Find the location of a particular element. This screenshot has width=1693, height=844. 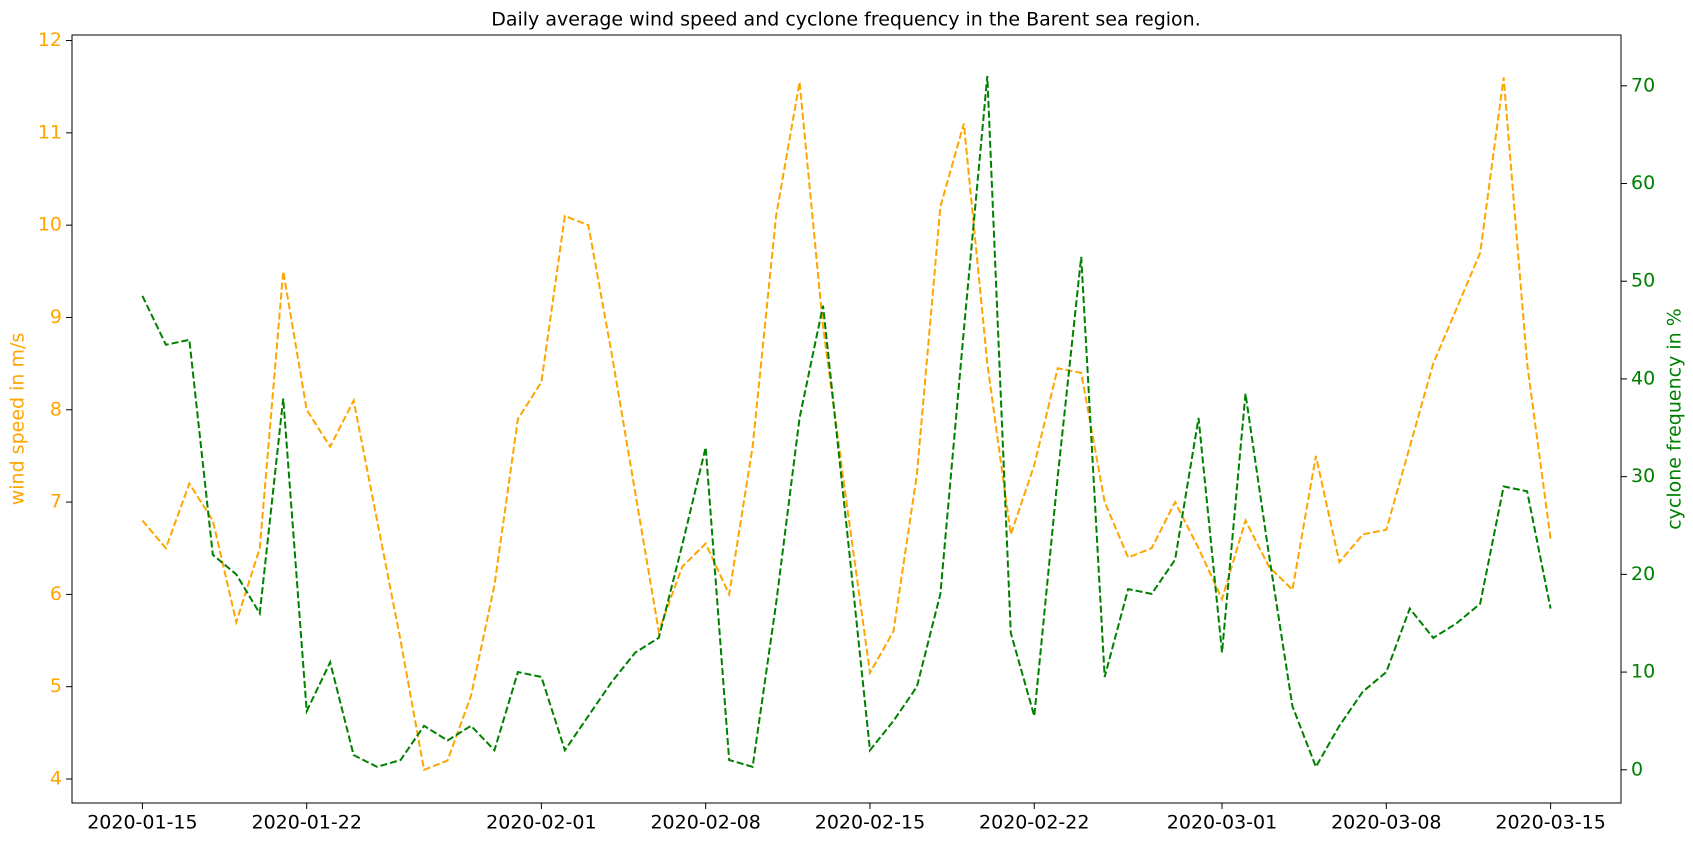

y2-tick-label: 20 is located at coordinates (1643, 574).